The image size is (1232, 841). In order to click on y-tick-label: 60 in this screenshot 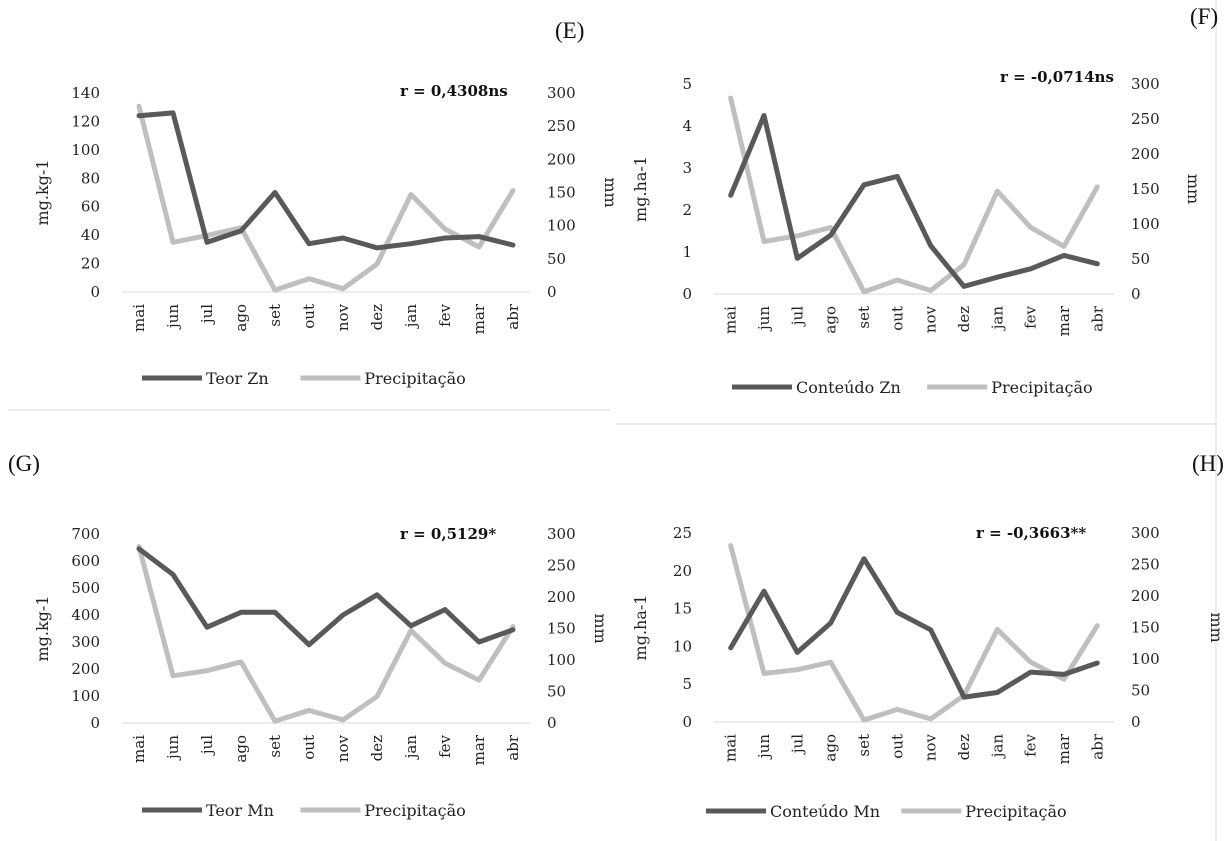, I will do `click(90, 207)`.